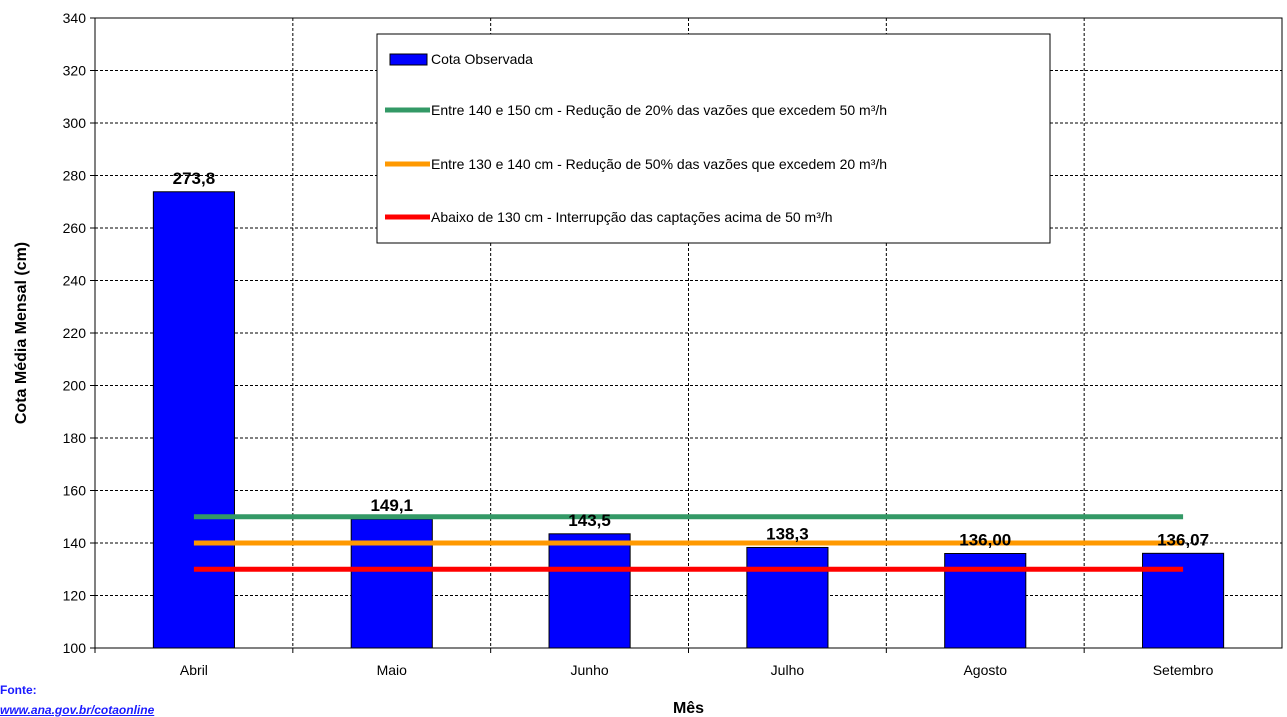 Image resolution: width=1287 pixels, height=717 pixels. I want to click on y-tick-label: 100, so click(75, 648).